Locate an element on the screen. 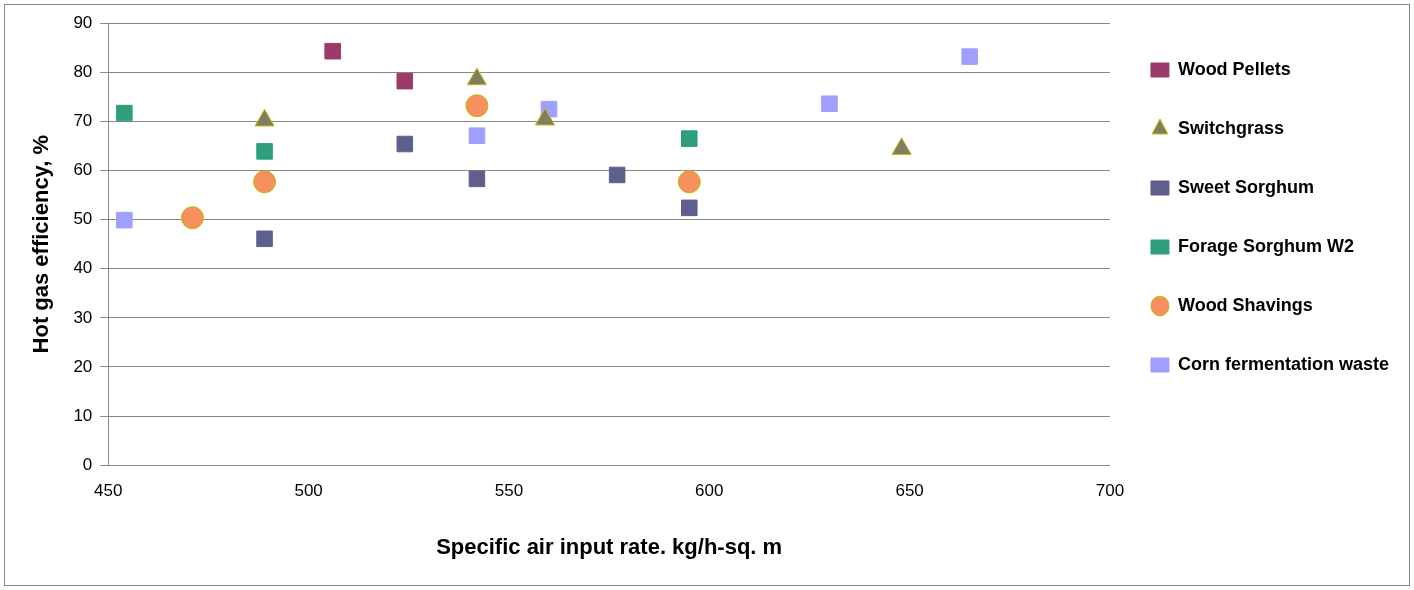 Image resolution: width=1414 pixels, height=590 pixels. legend-label: Forage Sorghum W2 is located at coordinates (1265, 245).